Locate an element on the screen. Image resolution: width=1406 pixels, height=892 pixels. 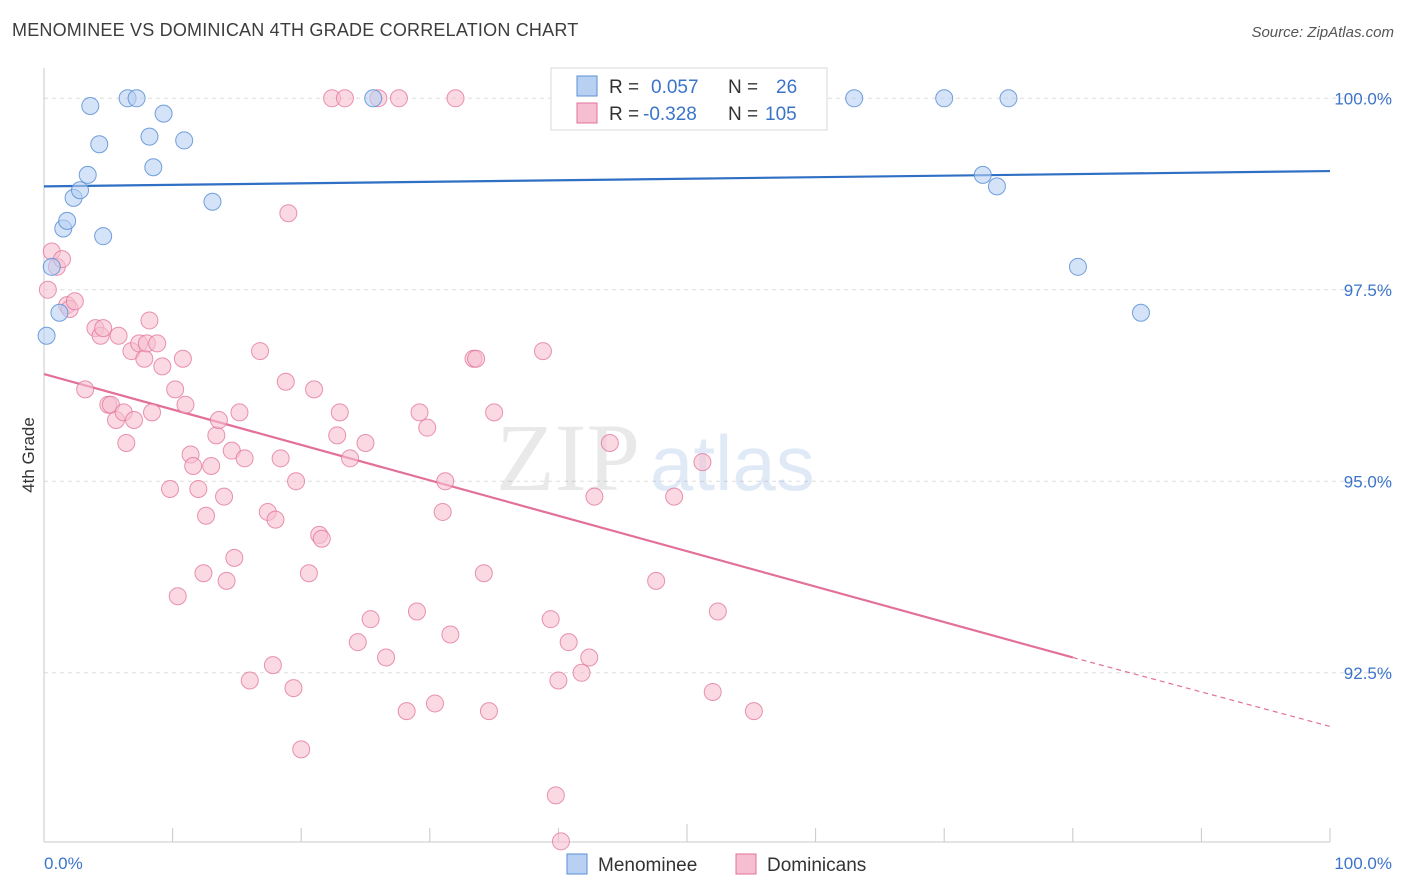
menominee-trend-line is located at coordinates (687, 178).